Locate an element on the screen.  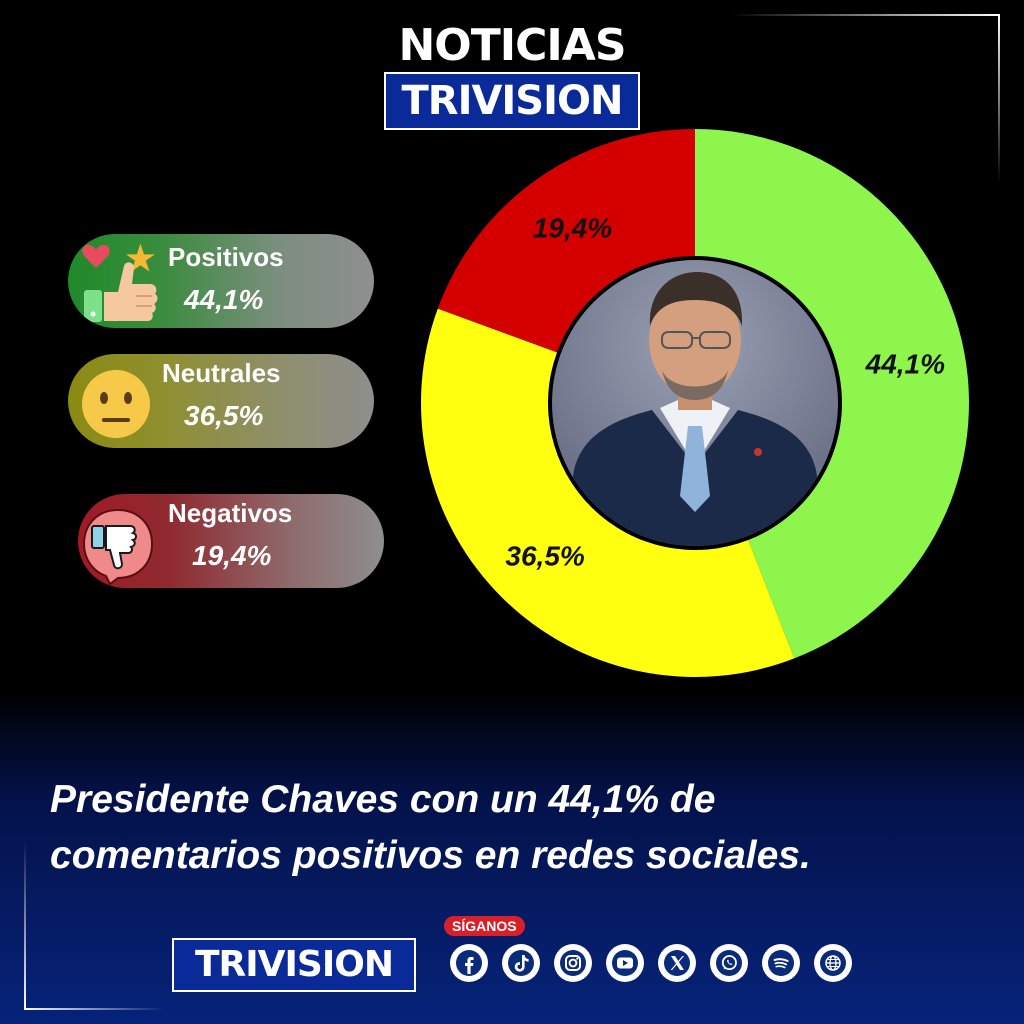
frame-line-top is located at coordinates (865, 15).